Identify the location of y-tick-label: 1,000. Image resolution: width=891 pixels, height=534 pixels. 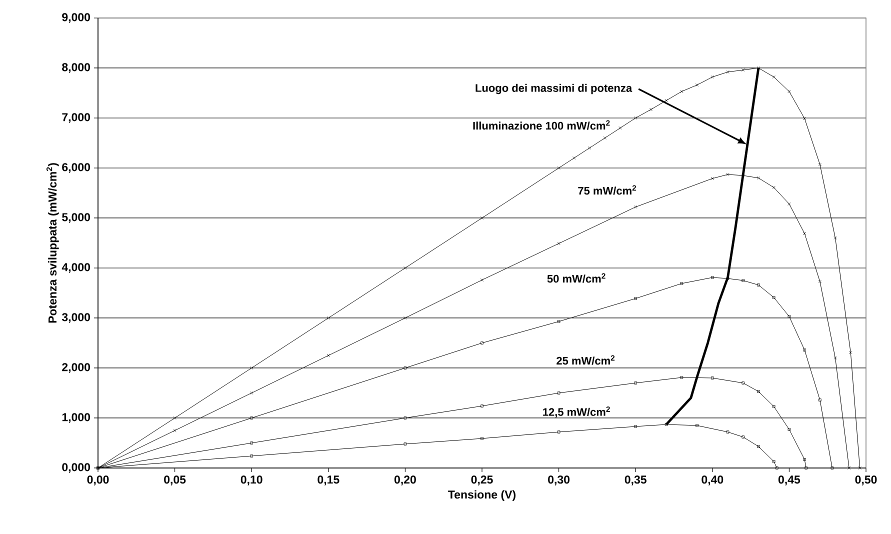
(76, 418).